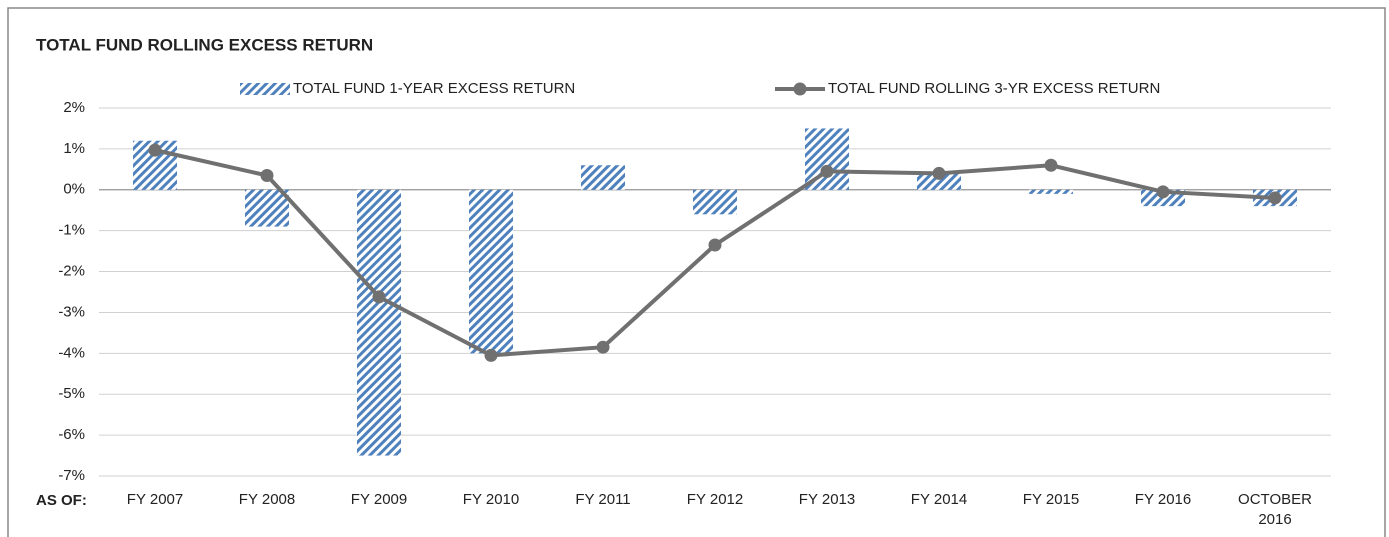  Describe the element at coordinates (1051, 499) in the screenshot. I see `x-tick-label: FY 2015` at that location.